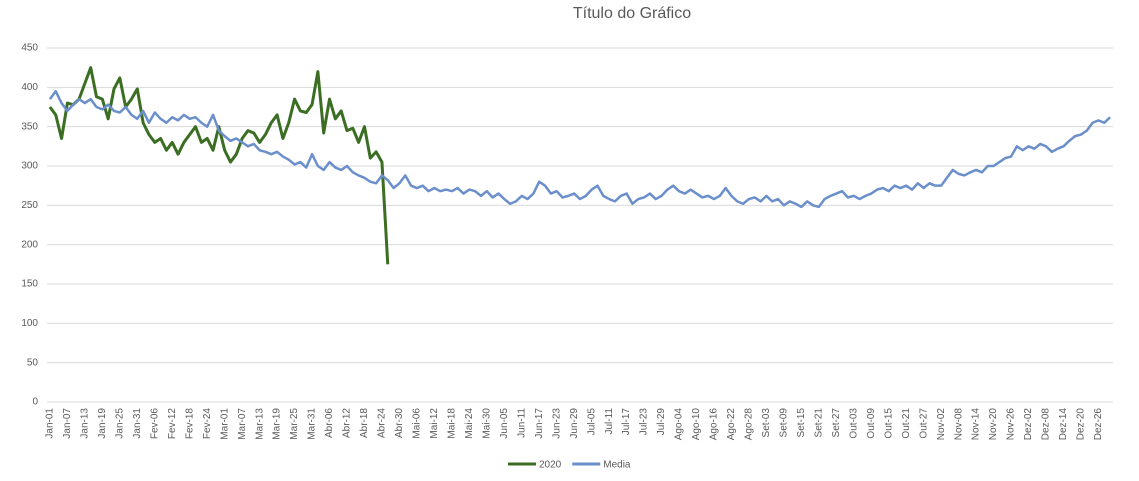 Image resolution: width=1139 pixels, height=481 pixels. Describe the element at coordinates (33, 362) in the screenshot. I see `y-tick-label: 50` at that location.